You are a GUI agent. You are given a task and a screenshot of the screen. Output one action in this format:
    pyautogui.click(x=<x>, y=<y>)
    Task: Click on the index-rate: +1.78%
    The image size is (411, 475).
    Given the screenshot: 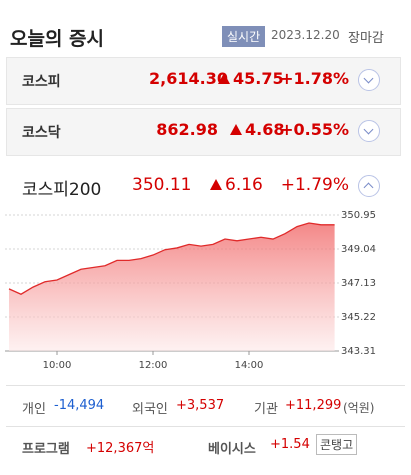 What is the action you would take?
    pyautogui.click(x=314, y=78)
    